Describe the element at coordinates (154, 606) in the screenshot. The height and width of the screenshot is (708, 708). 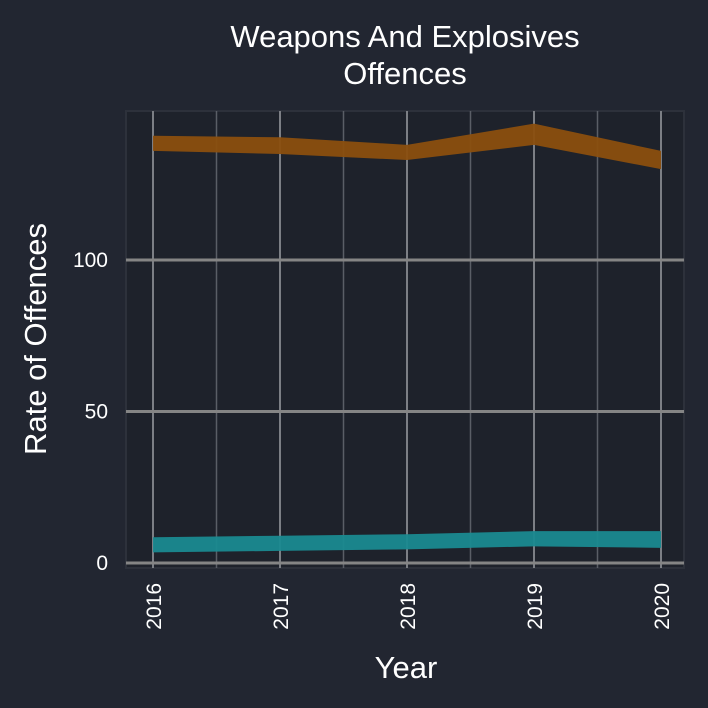
I see `x-tick-label: 2016` at that location.